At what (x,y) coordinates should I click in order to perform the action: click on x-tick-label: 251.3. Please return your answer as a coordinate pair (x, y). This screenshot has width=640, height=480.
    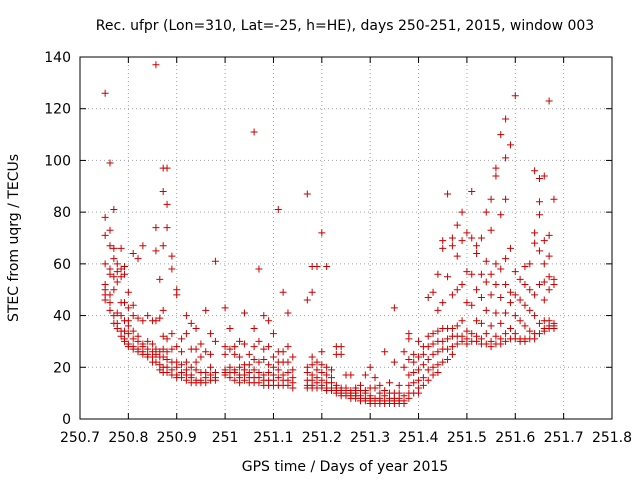
    Looking at the image, I should click on (370, 438).